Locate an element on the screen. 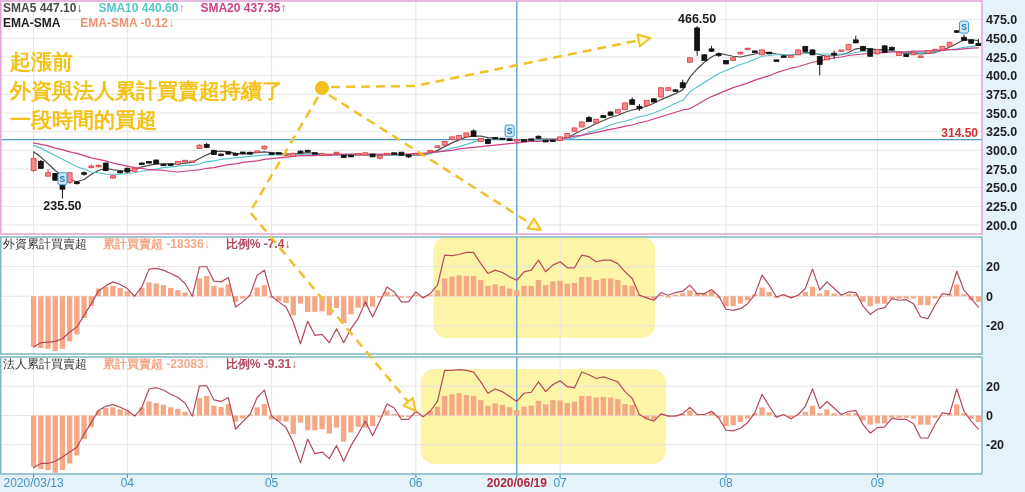 This screenshot has height=492, width=1025. y-tick-label: 375.0 is located at coordinates (1002, 94).